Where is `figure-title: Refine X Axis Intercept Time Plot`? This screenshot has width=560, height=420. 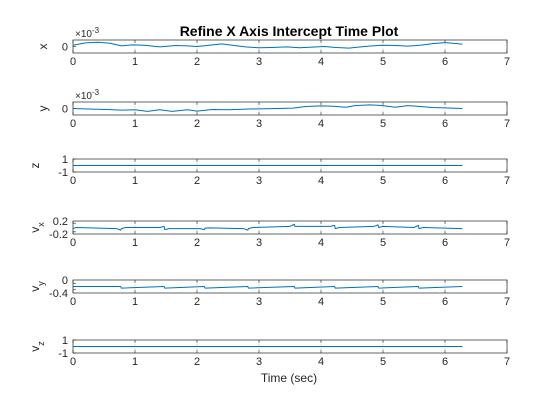 figure-title: Refine X Axis Intercept Time Plot is located at coordinates (289, 31).